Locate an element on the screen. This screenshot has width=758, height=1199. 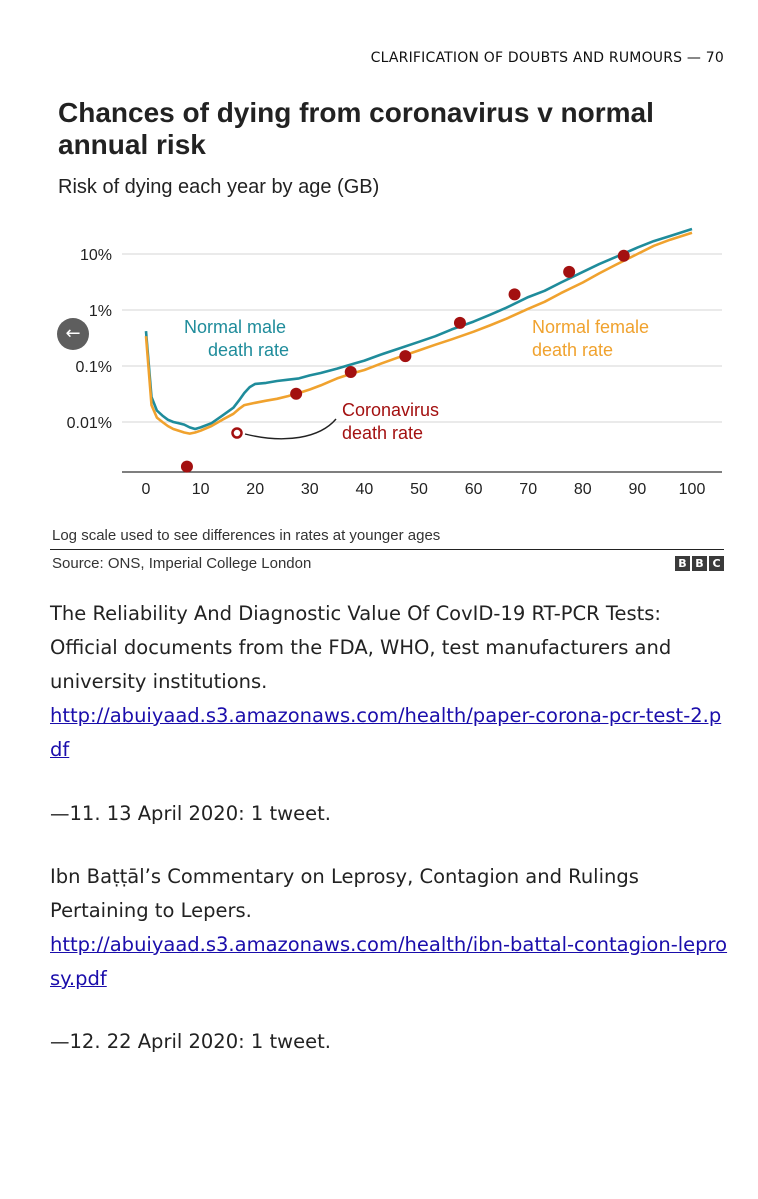
male-line-label: death rate is located at coordinates (248, 350).